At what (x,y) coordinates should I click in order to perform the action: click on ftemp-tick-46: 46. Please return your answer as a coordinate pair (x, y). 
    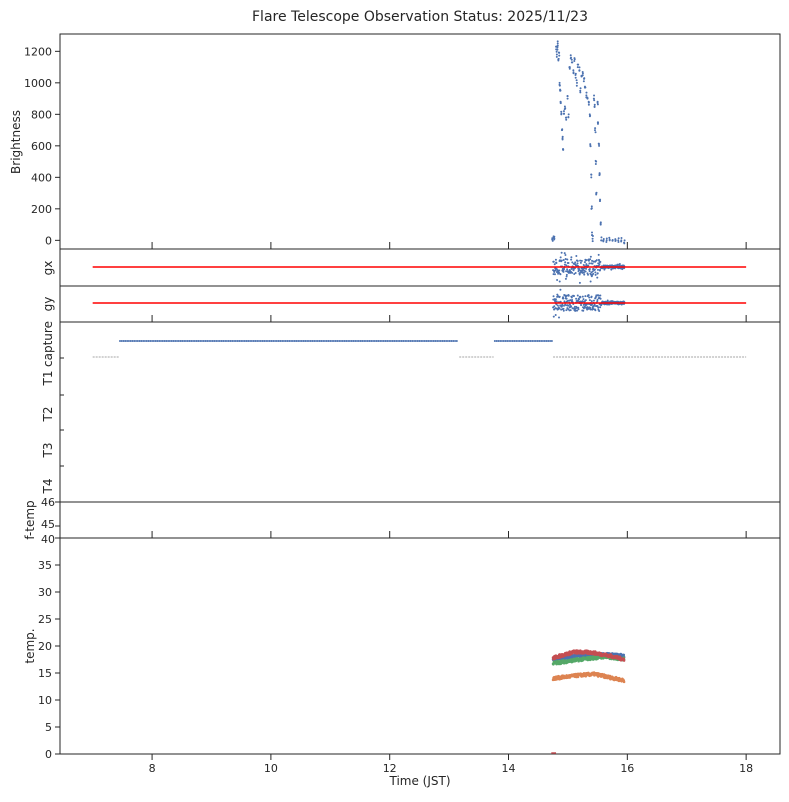
    Looking at the image, I should click on (48, 502).